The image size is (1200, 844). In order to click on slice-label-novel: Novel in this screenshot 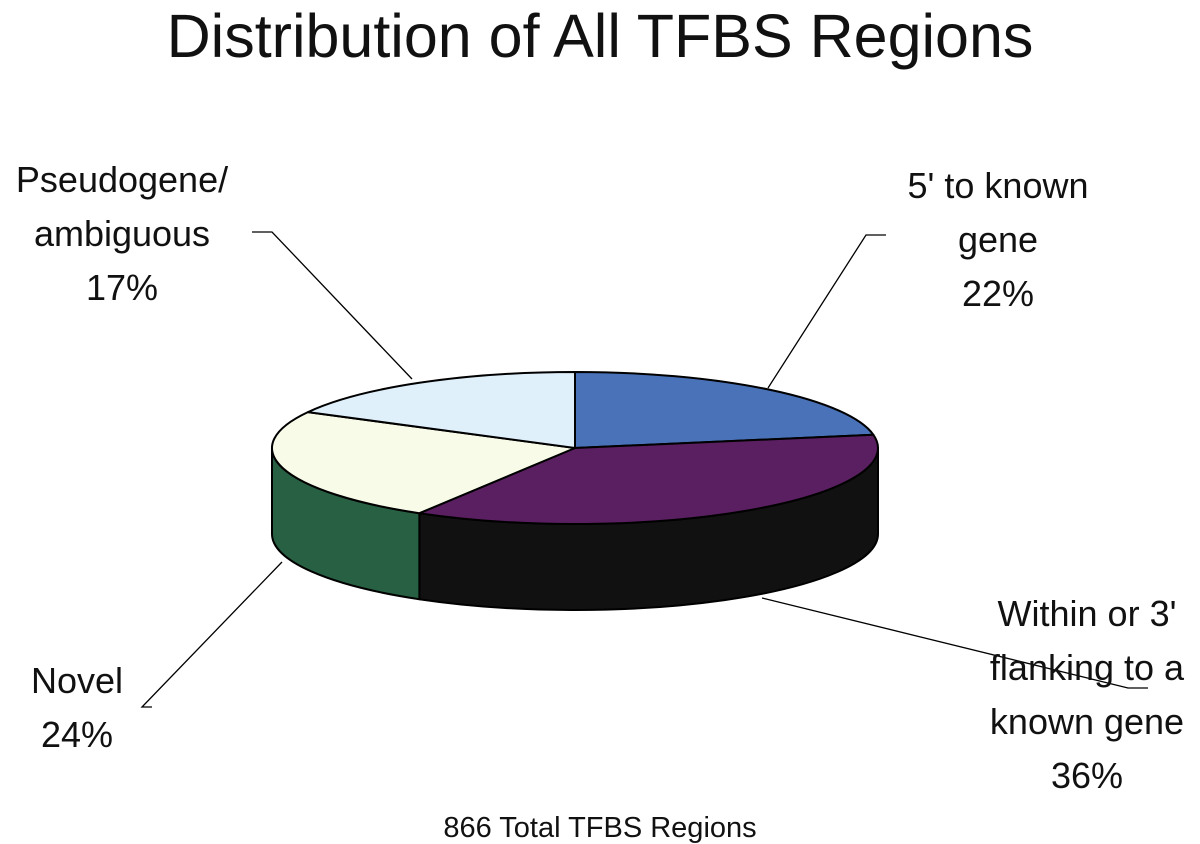, I will do `click(77, 680)`.